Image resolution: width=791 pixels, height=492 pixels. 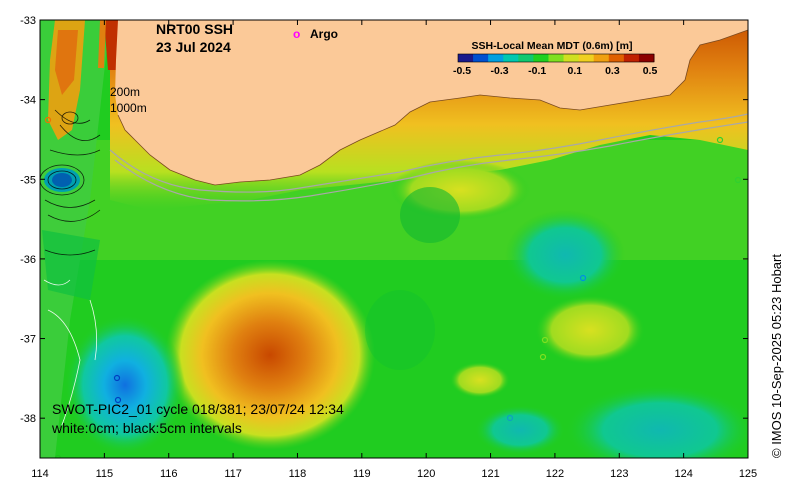 I want to click on x-tick-label: 117, so click(x=233, y=474).